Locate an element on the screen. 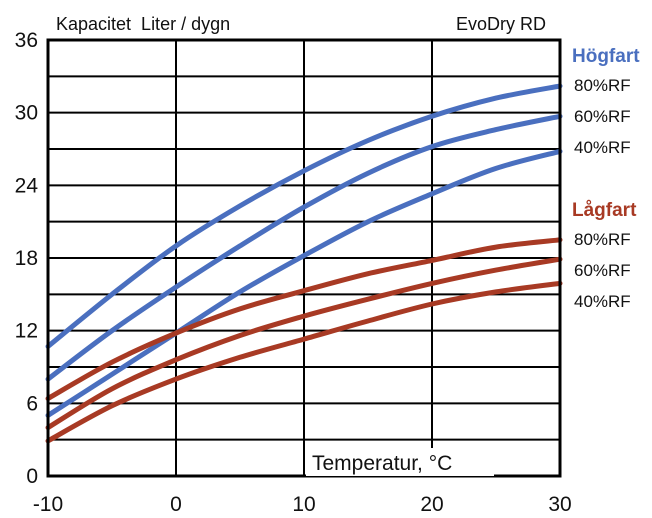 Image resolution: width=652 pixels, height=518 pixels. x-tick-label: 30 is located at coordinates (559, 504).